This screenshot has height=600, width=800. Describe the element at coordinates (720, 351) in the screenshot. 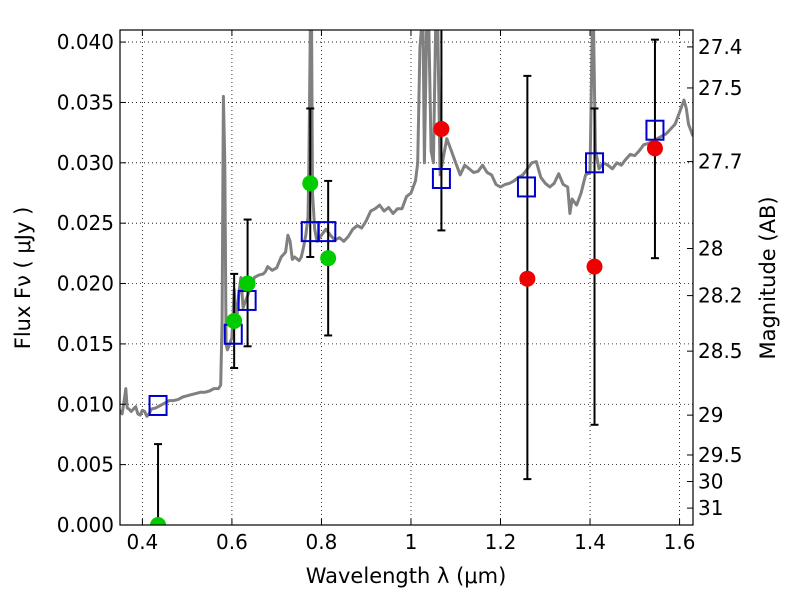

I see `magnitude-tick-label: 28.5` at that location.